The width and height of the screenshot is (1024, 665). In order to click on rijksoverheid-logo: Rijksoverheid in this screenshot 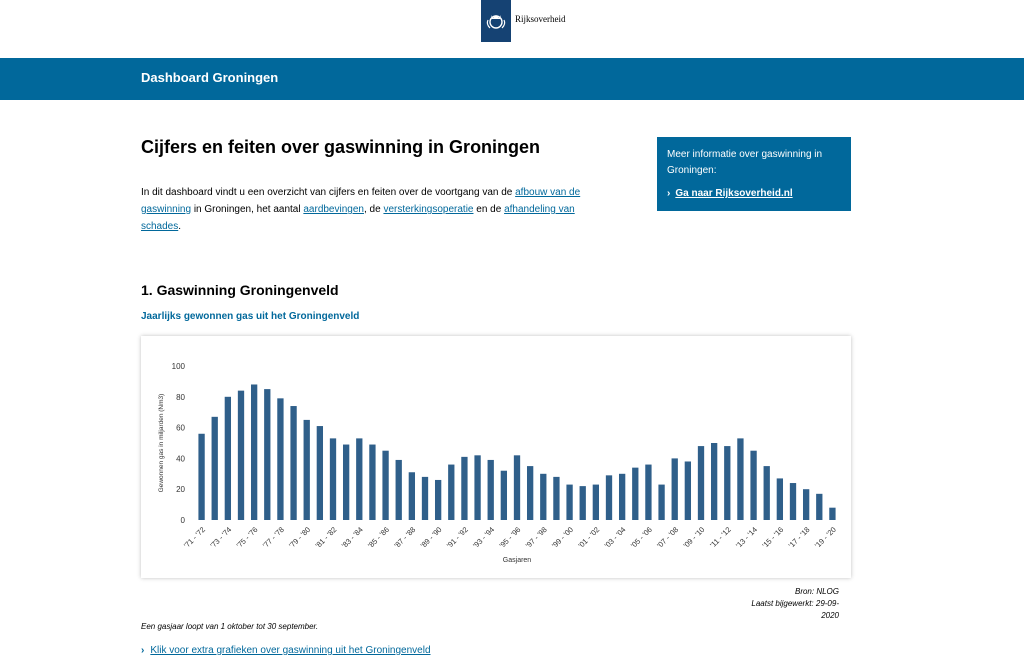, I will do `click(523, 21)`.